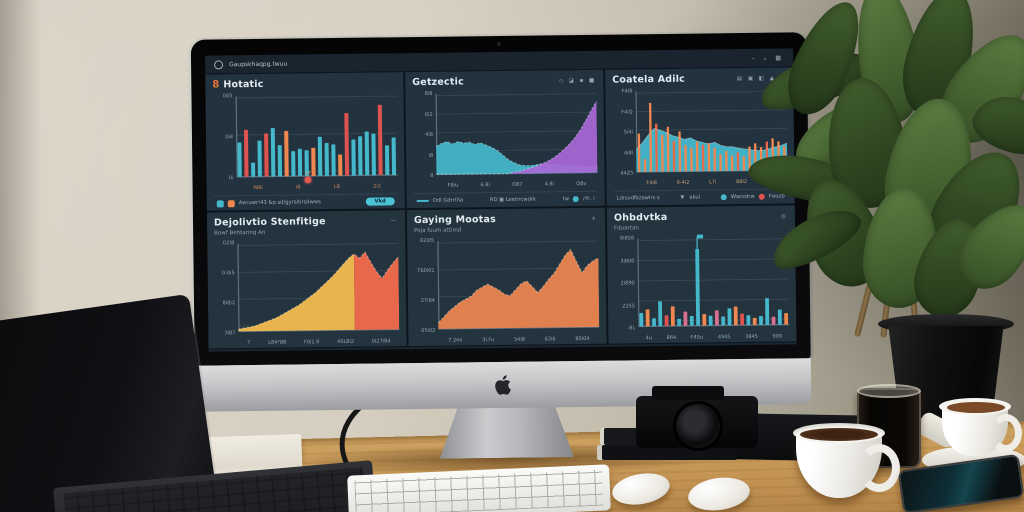 The image size is (1024, 512). I want to click on panel-footer: Awruwr!43 &p.sd/gyrs/brsdwws Vkd, so click(305, 202).